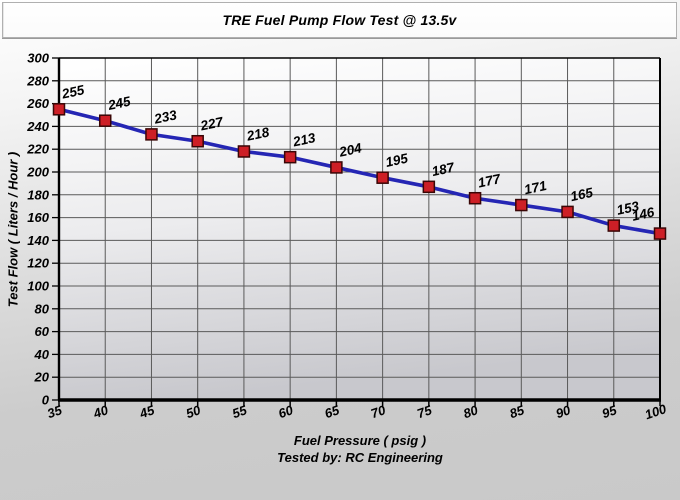  Describe the element at coordinates (470, 411) in the screenshot. I see `x-tick-label: 80` at that location.